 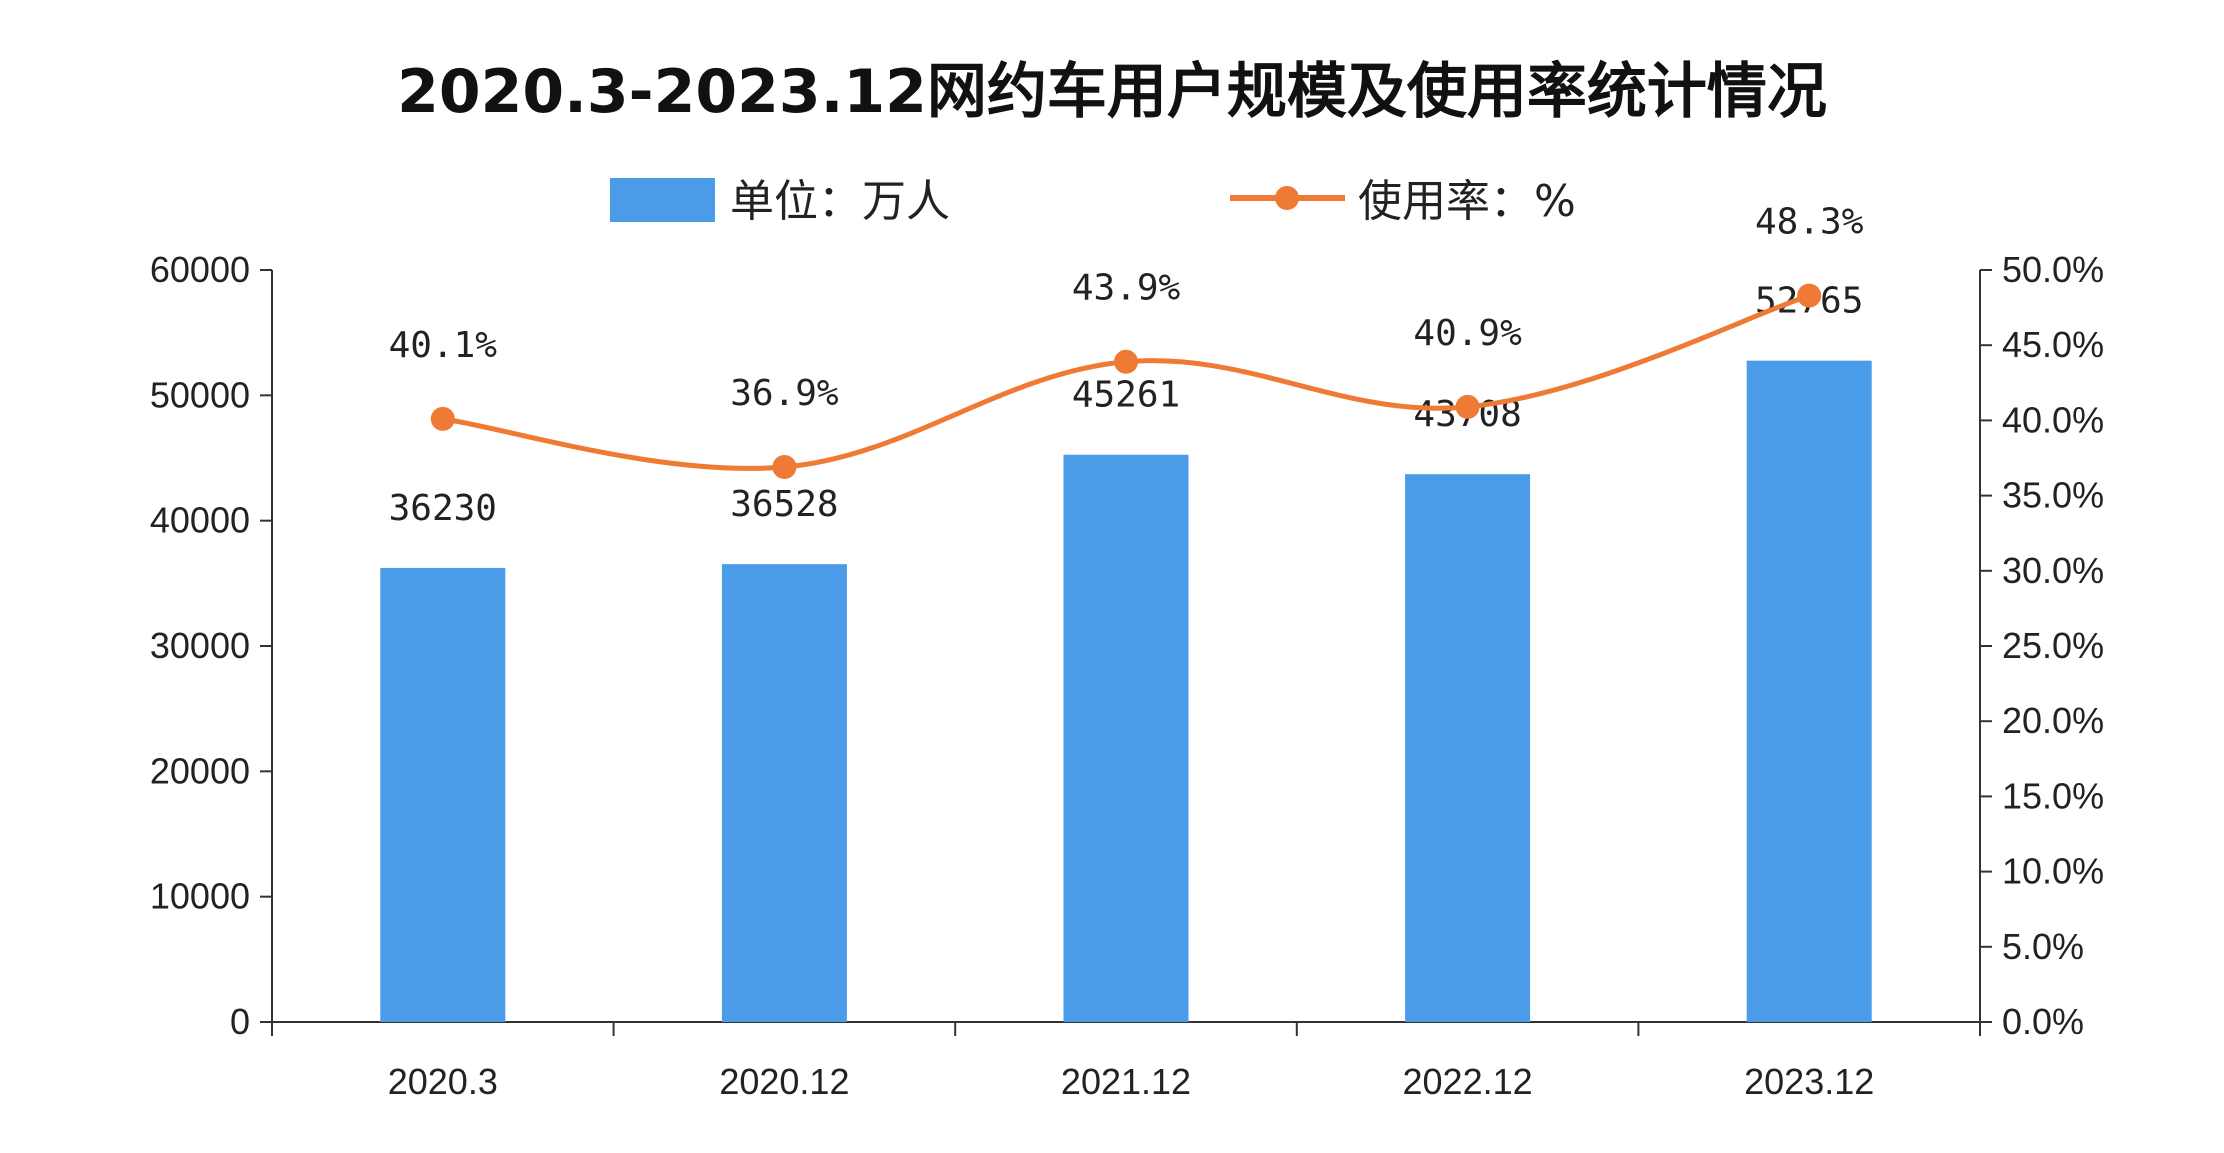 I want to click on bar-value-label: 45261, so click(x=1126, y=395).